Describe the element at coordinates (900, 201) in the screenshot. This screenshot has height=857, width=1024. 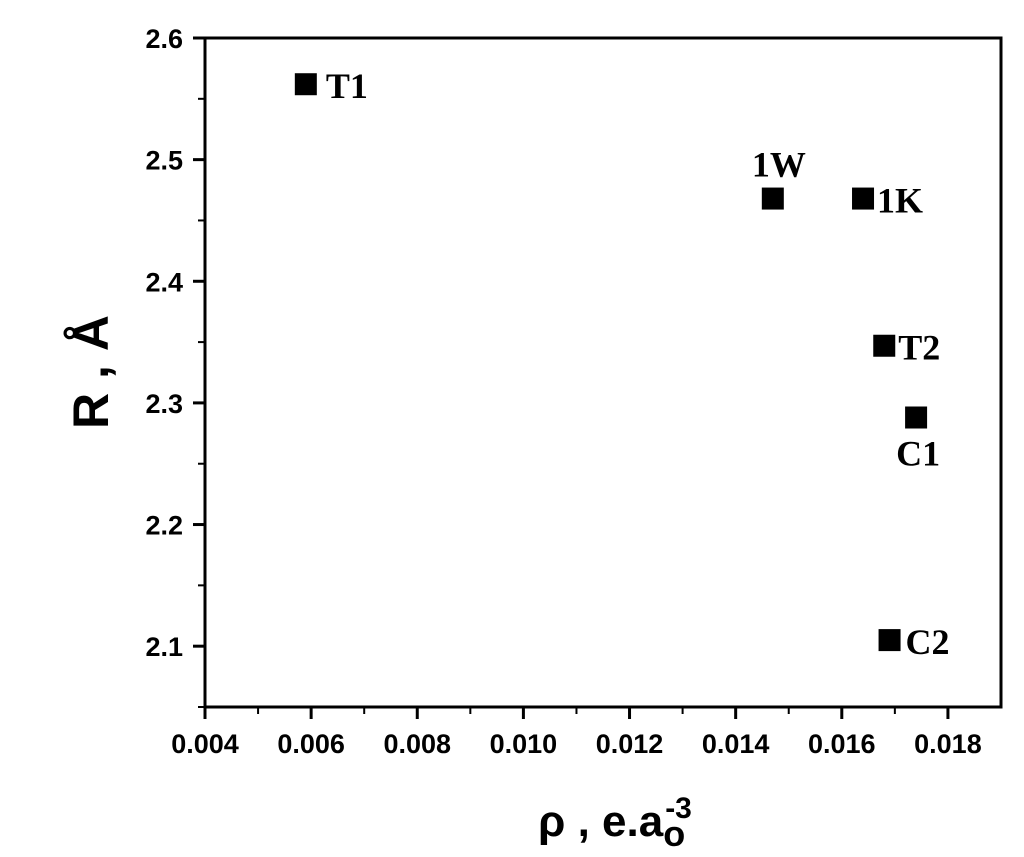
I see `data-point-label: 1K` at that location.